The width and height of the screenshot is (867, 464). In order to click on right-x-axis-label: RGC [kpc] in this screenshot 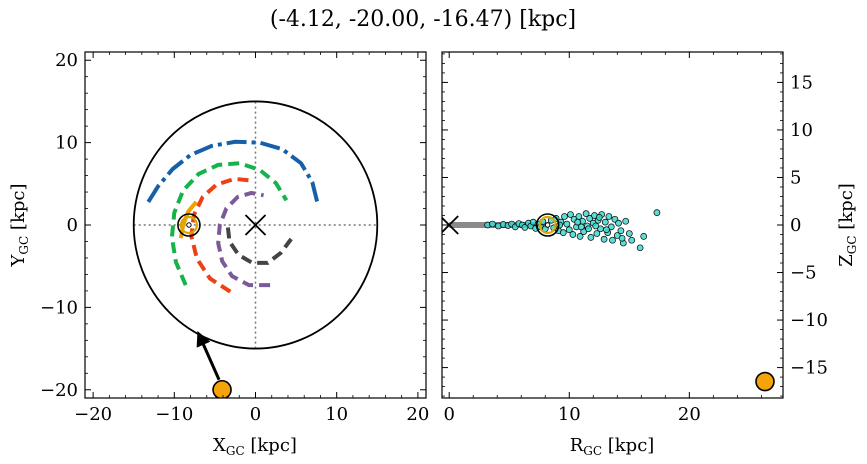, I will do `click(612, 446)`.